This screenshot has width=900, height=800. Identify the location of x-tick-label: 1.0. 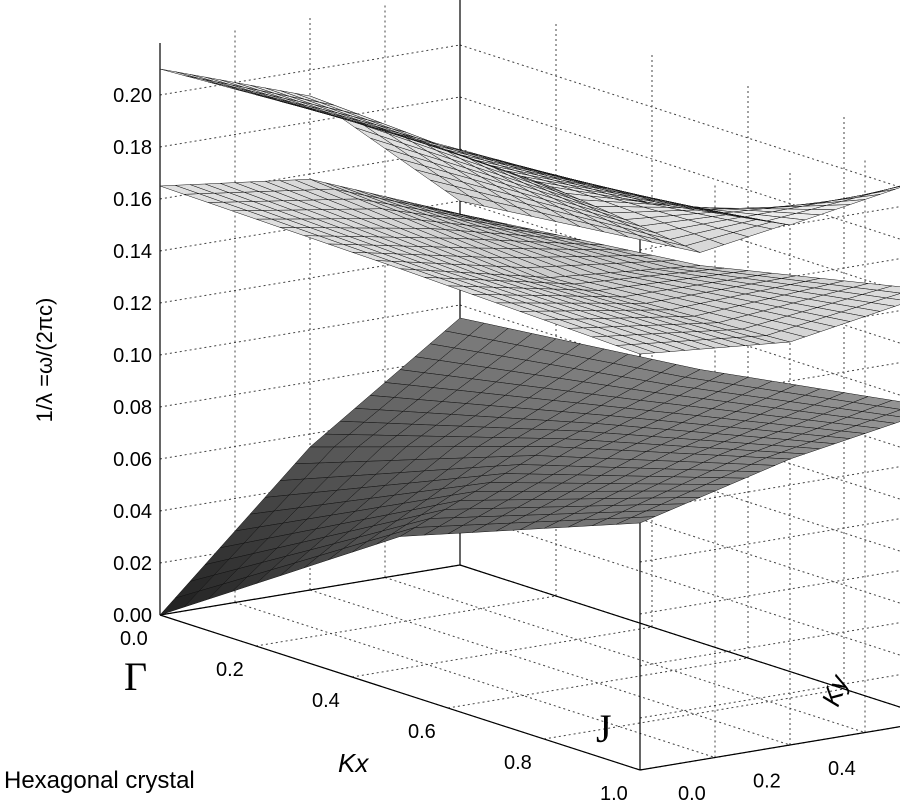
(614, 791).